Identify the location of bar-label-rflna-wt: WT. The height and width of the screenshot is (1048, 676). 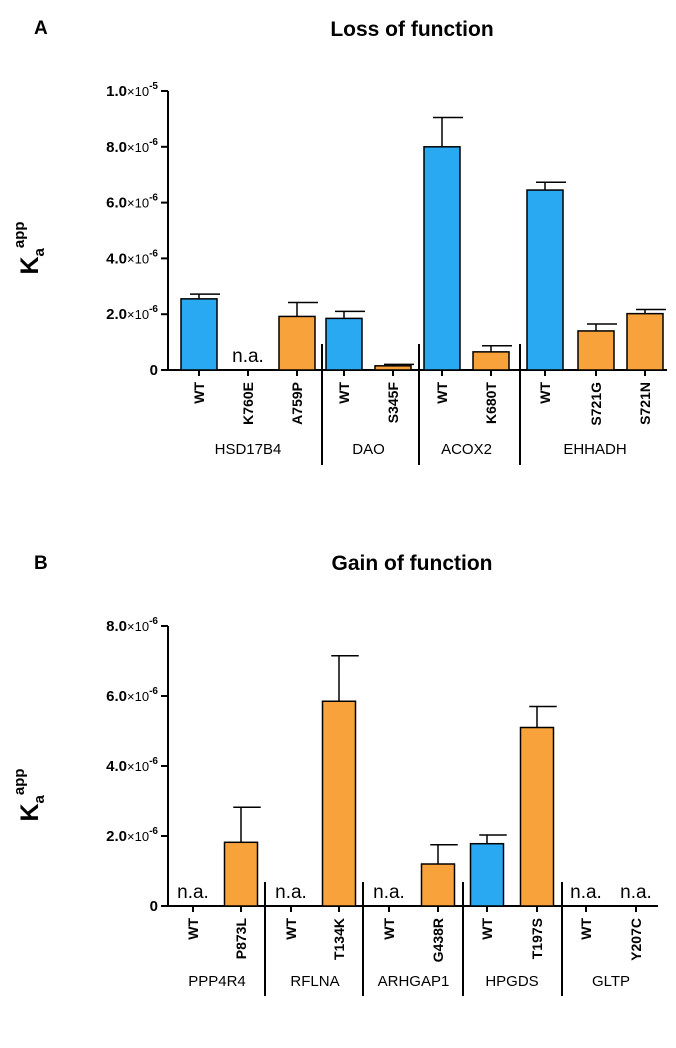
(291, 929).